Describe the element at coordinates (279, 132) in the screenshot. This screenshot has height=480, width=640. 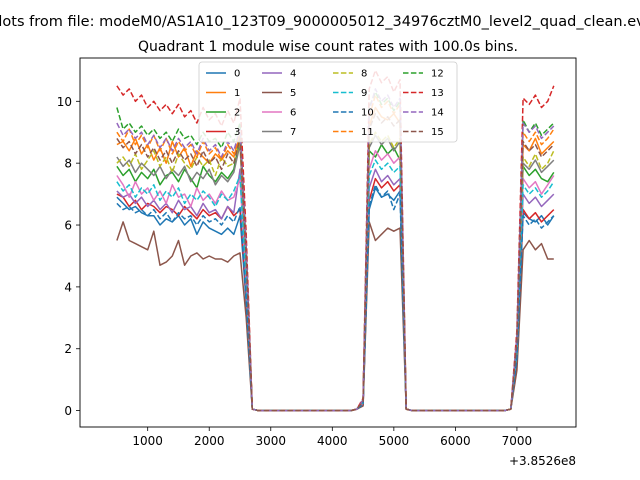
I see `legend-item-7: 7` at that location.